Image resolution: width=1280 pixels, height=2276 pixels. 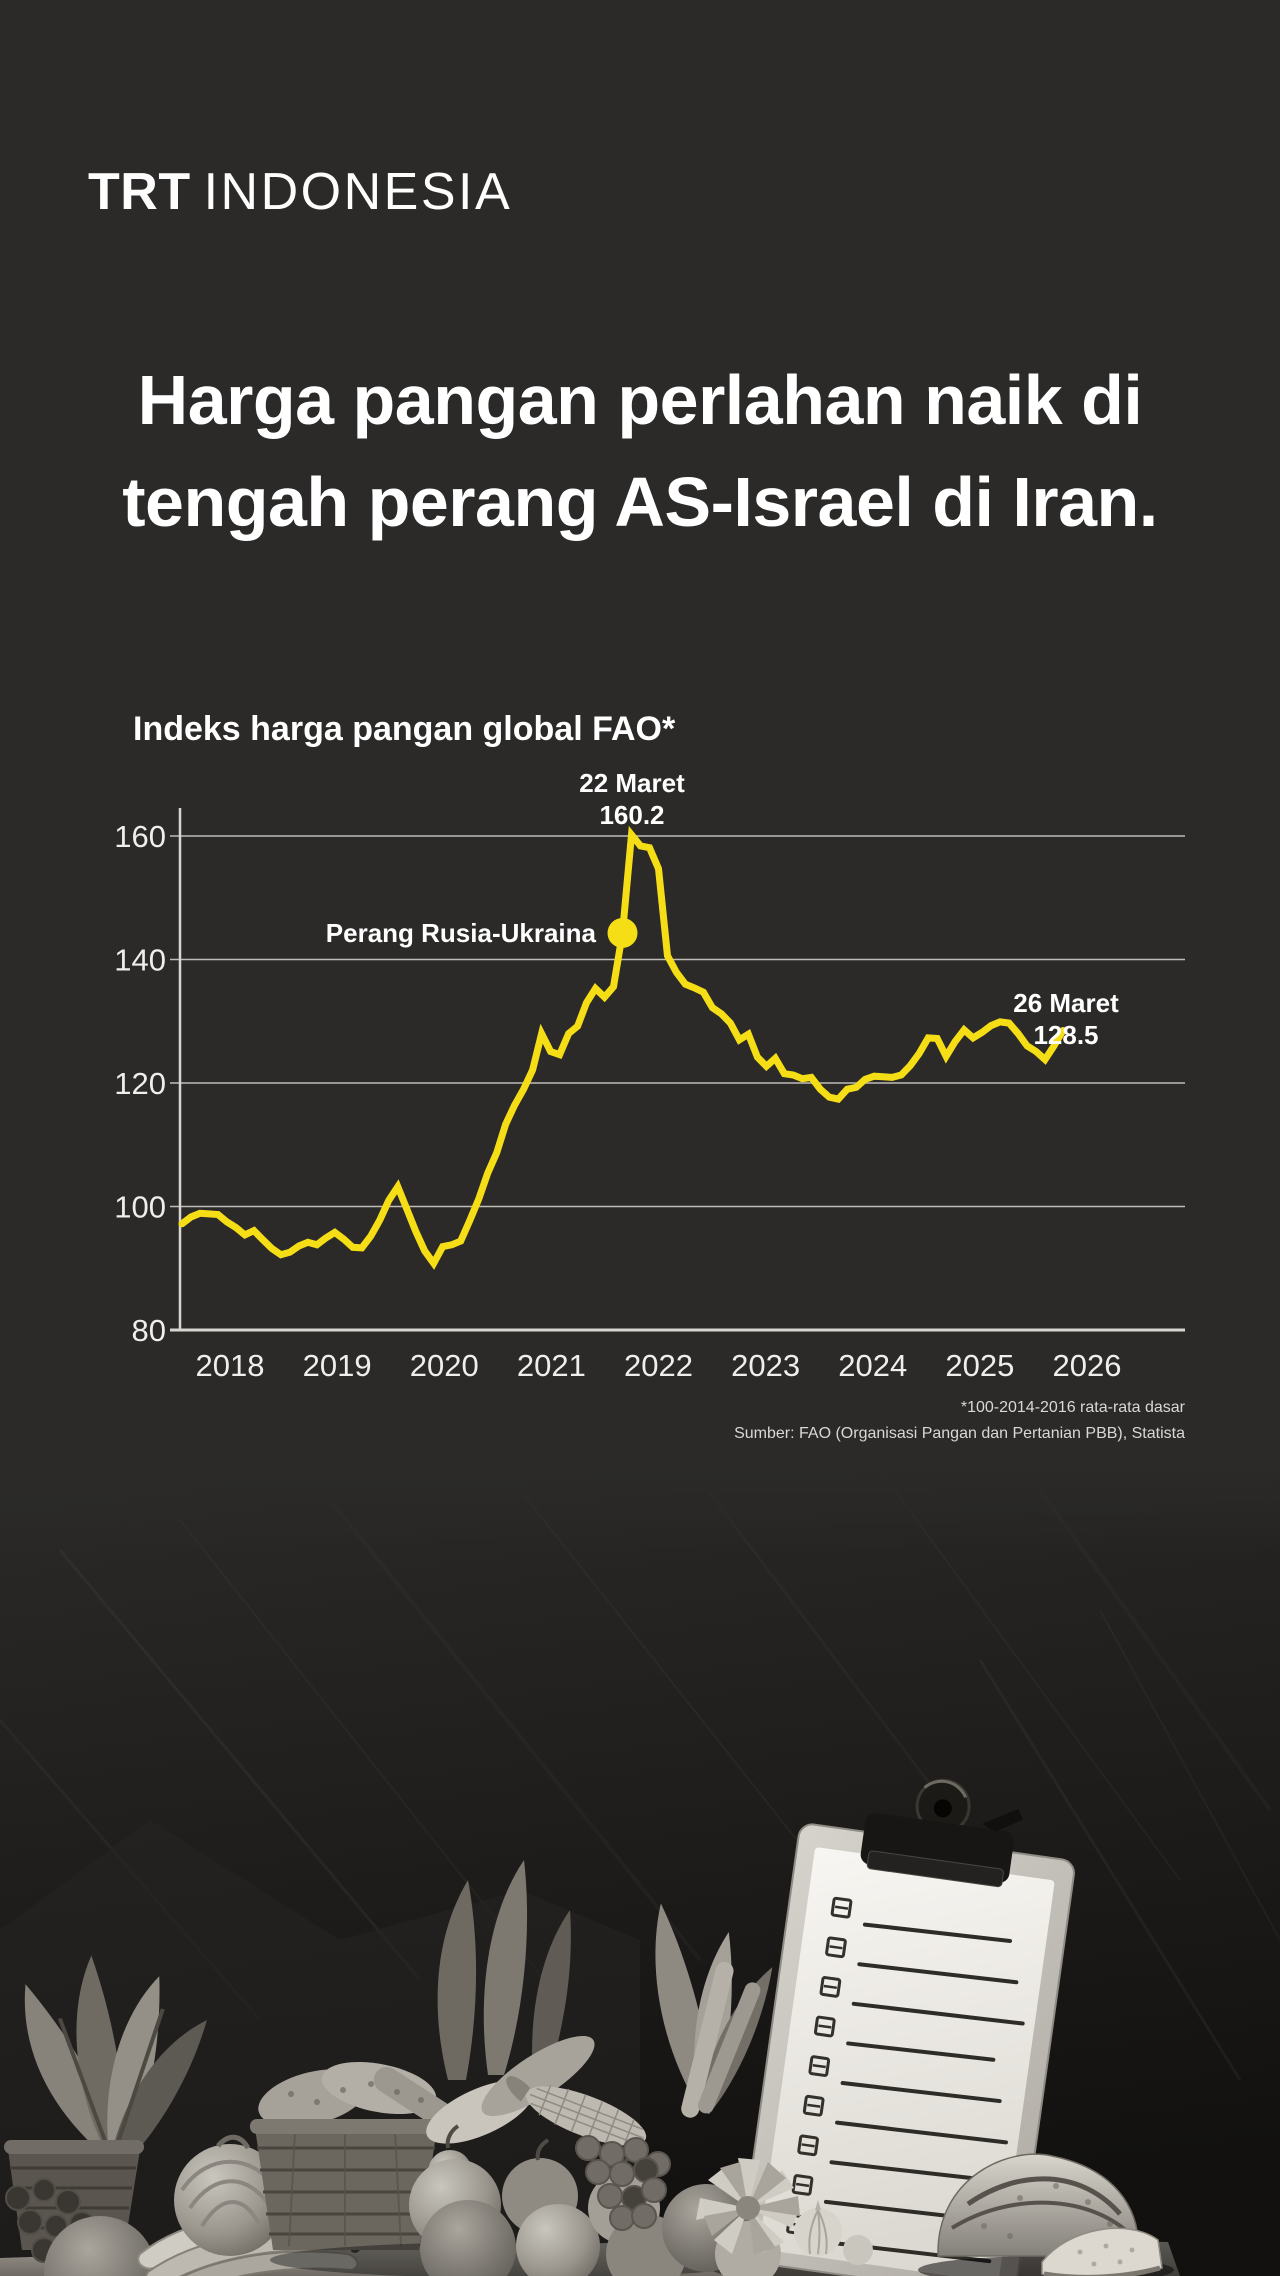 I want to click on logo-trt: TRT, so click(x=139, y=192).